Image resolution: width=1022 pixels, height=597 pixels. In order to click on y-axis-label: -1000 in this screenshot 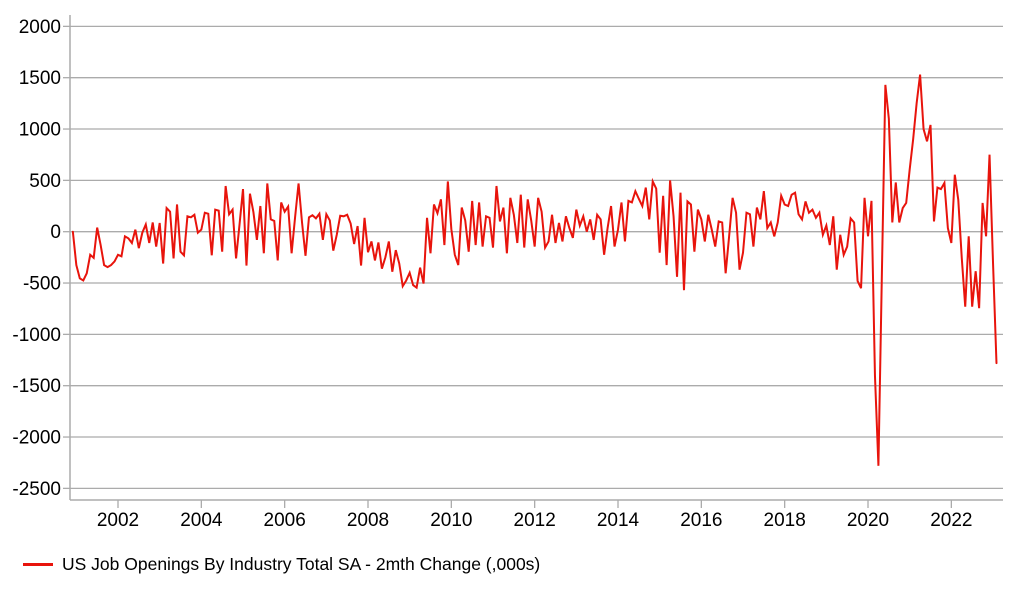, I will do `click(36, 335)`.